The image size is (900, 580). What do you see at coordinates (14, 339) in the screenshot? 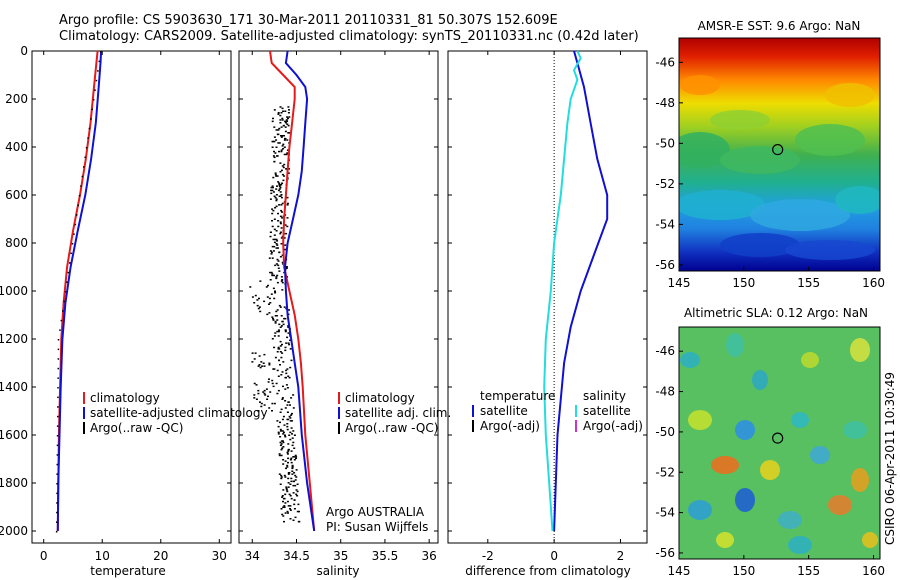
I see `temperature-ytick-label: 1200` at bounding box center [14, 339].